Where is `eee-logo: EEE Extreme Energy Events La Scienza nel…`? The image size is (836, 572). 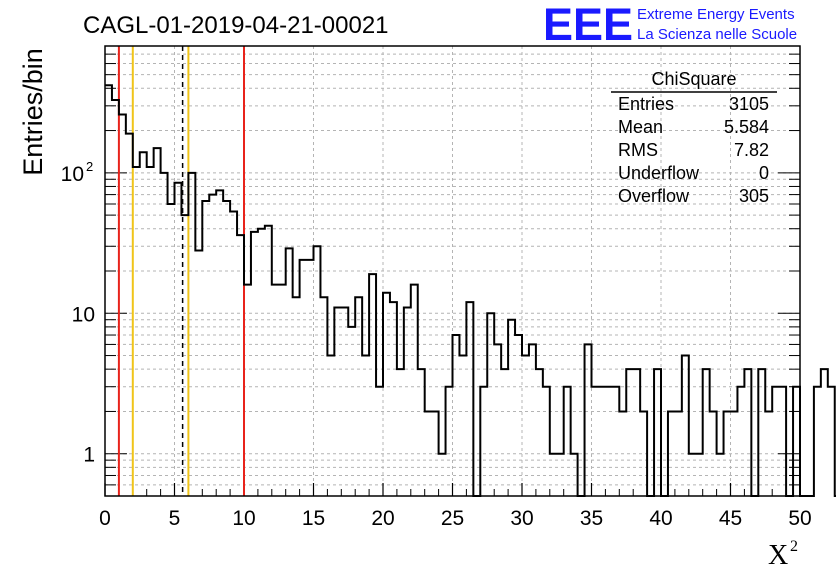 eee-logo: EEE Extreme Energy Events La Scienza nel… is located at coordinates (670, 25).